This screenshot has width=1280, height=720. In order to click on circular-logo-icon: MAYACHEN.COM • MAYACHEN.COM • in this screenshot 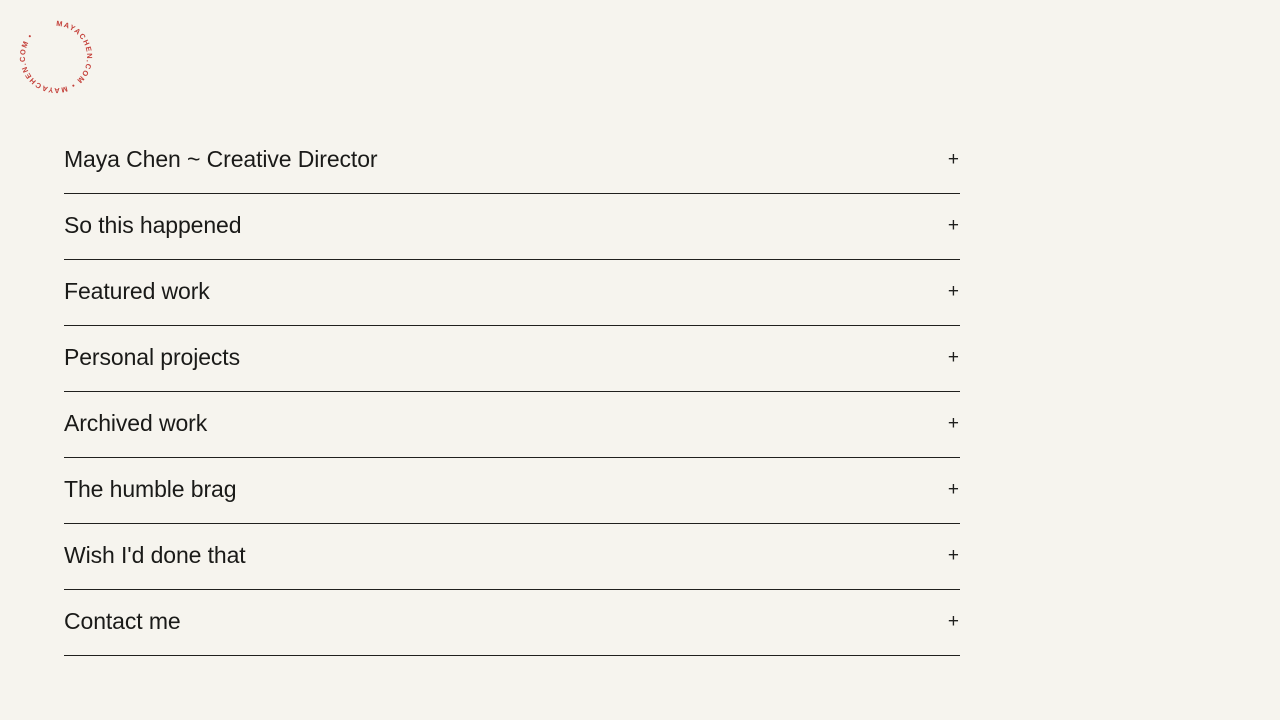, I will do `click(56, 57)`.